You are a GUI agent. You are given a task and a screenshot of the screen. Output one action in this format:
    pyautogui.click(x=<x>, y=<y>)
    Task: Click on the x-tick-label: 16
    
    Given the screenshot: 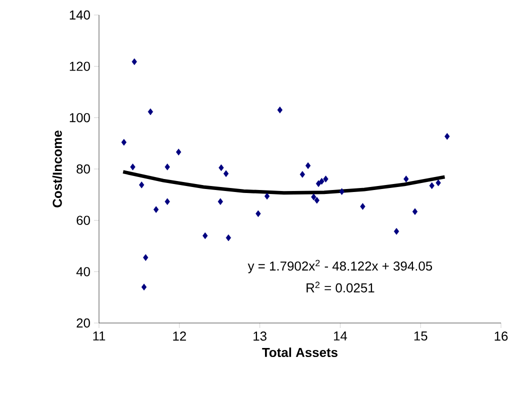 What is the action you would take?
    pyautogui.click(x=501, y=336)
    